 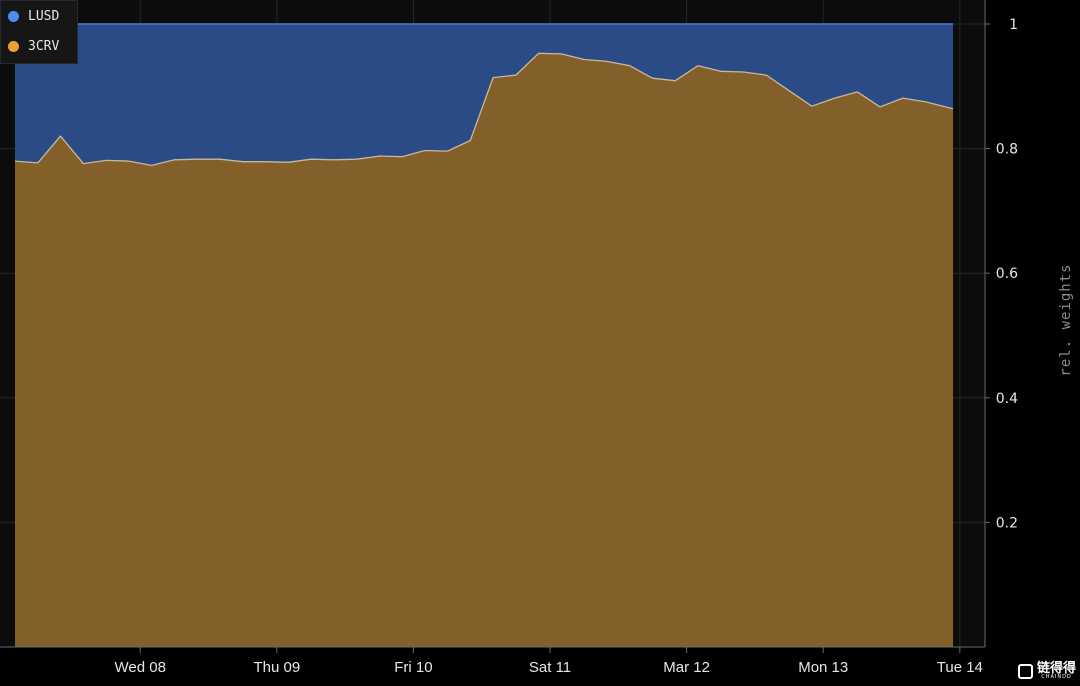 What do you see at coordinates (823, 667) in the screenshot?
I see `x-tick-label-5: Mon 13` at bounding box center [823, 667].